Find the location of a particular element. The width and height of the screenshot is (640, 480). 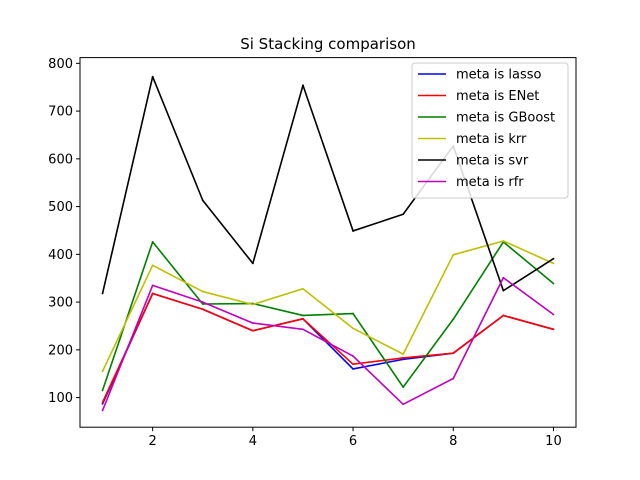

x-tick-label: 4 is located at coordinates (253, 441).